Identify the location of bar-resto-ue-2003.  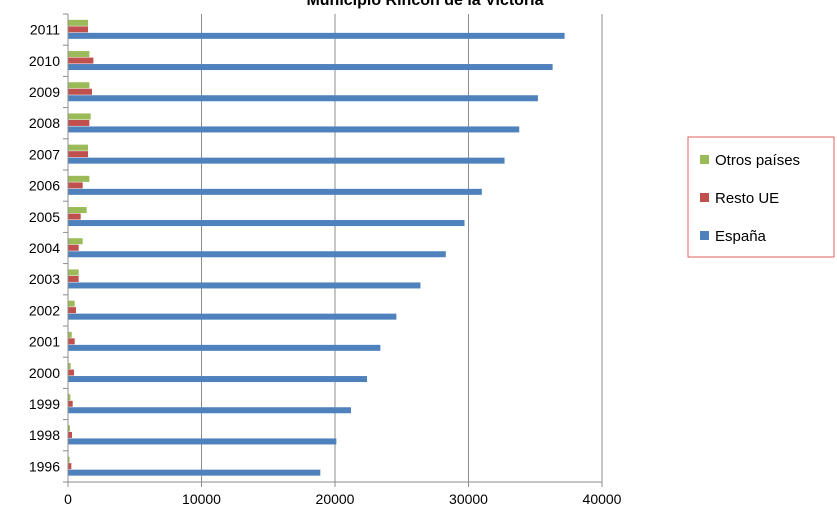
(73, 278).